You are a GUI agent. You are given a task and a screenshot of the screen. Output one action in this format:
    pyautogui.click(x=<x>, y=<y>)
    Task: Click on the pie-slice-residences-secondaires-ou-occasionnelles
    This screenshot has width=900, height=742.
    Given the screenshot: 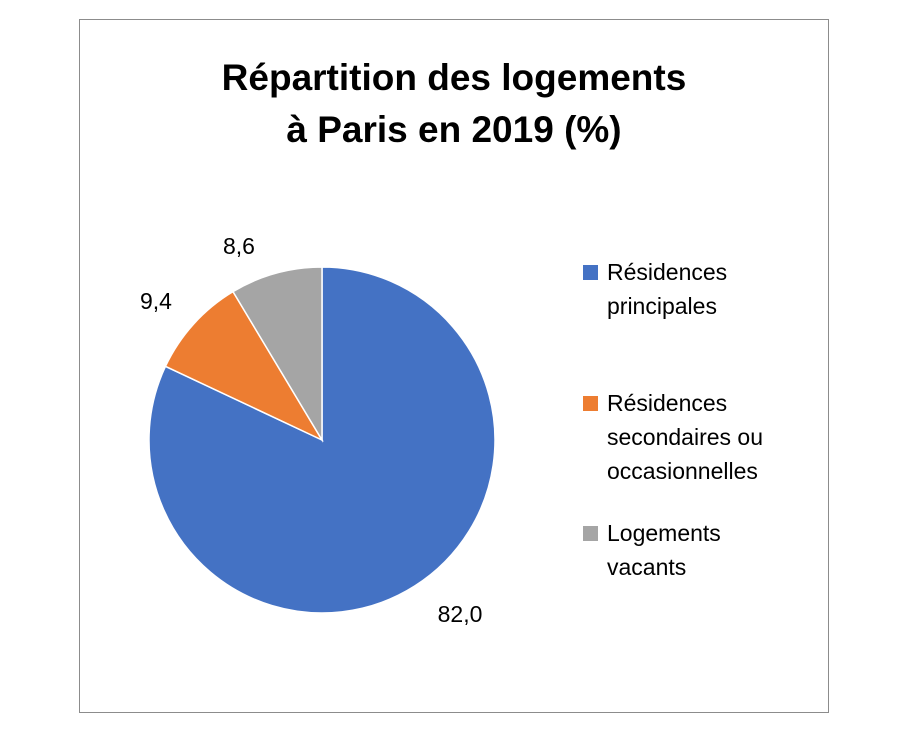 What is the action you would take?
    pyautogui.click(x=244, y=366)
    